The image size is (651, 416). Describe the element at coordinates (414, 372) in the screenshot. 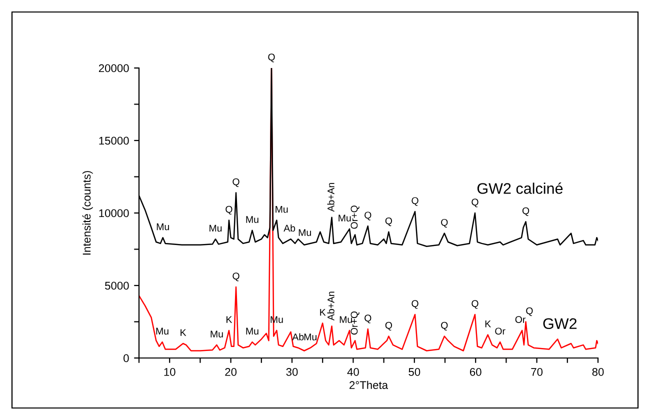

I see `x-tick-label: 50` at that location.